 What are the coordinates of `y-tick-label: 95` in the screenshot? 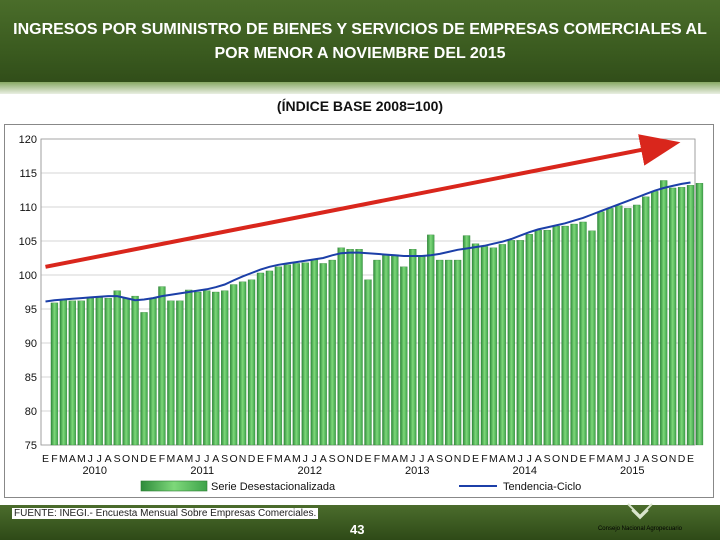 It's located at (31, 310).